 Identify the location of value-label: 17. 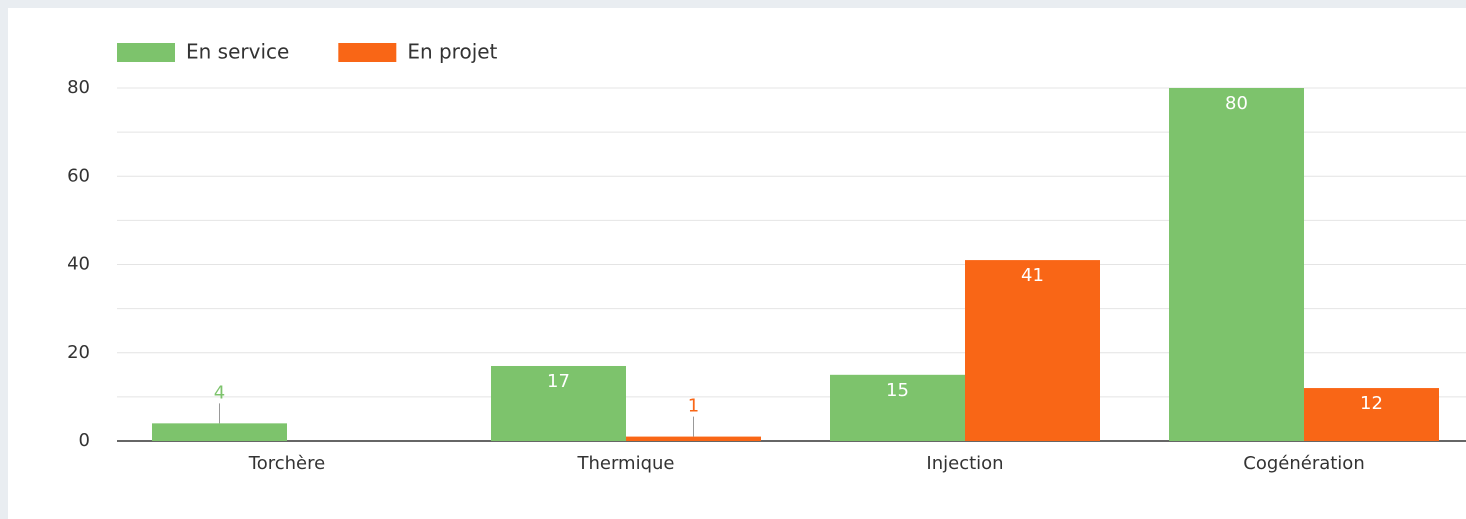
(558, 381).